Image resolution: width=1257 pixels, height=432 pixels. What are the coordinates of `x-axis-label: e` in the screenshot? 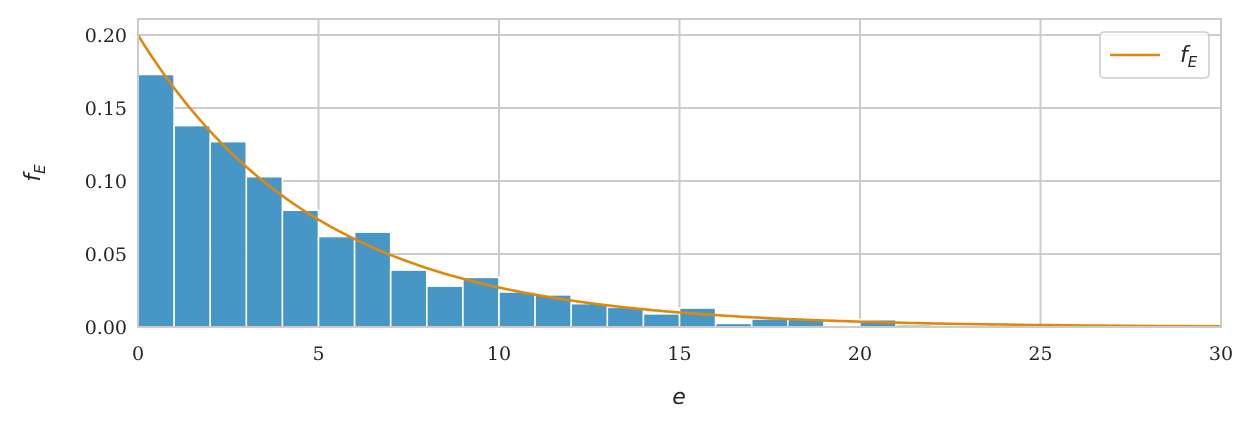 It's located at (679, 397).